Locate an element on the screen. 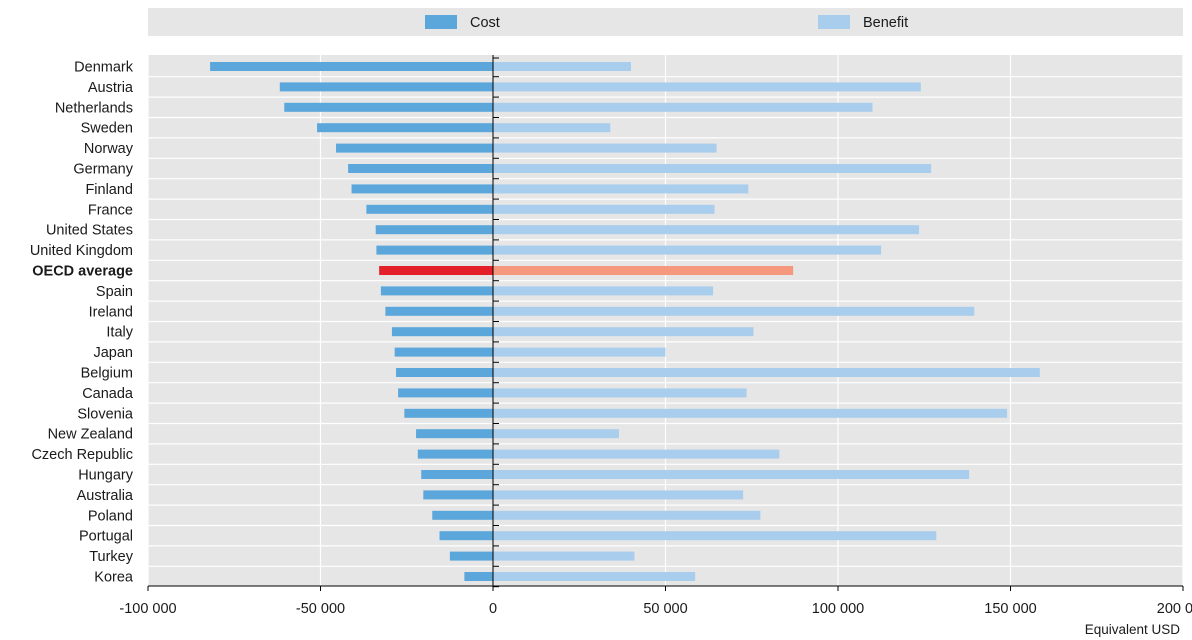  legend-background is located at coordinates (665, 22).